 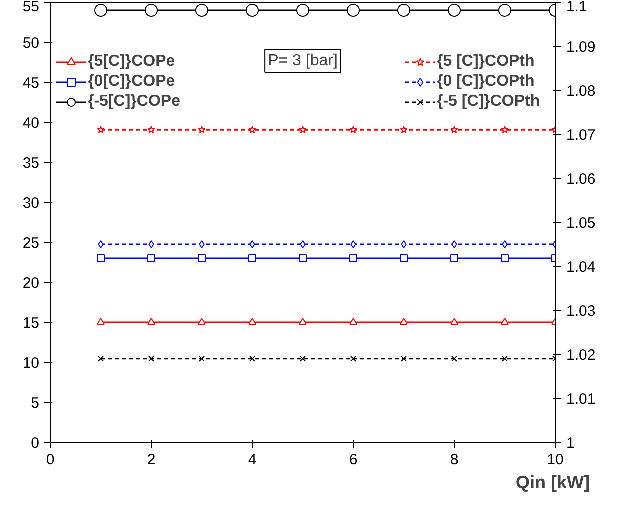 What do you see at coordinates (31, 43) in the screenshot?
I see `y-tick-label: 50` at bounding box center [31, 43].